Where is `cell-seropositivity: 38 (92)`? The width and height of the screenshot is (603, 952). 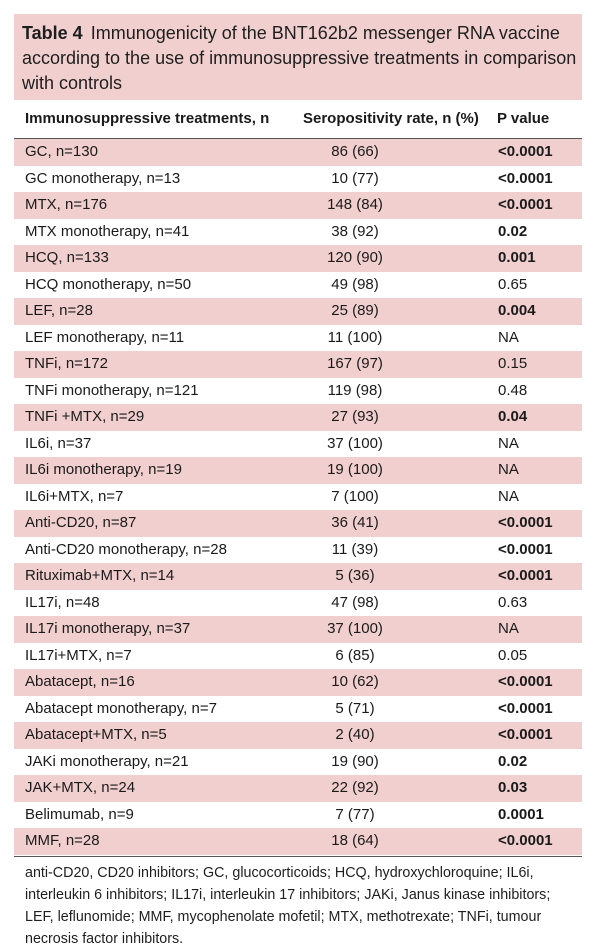 cell-seropositivity: 38 (92) is located at coordinates (355, 231).